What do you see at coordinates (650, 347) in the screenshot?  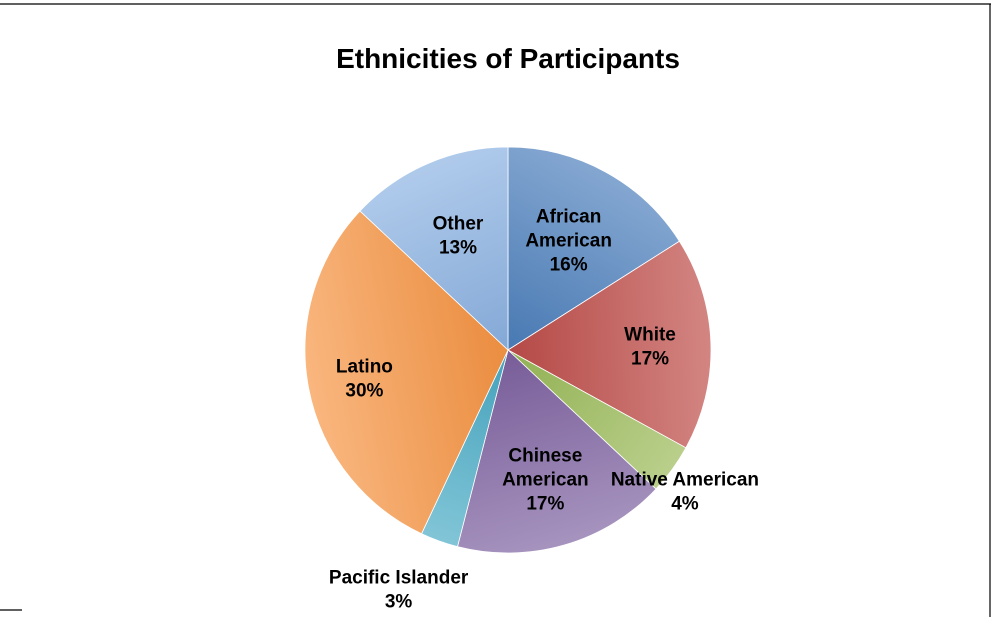 I see `pie-label-white: White 17%` at bounding box center [650, 347].